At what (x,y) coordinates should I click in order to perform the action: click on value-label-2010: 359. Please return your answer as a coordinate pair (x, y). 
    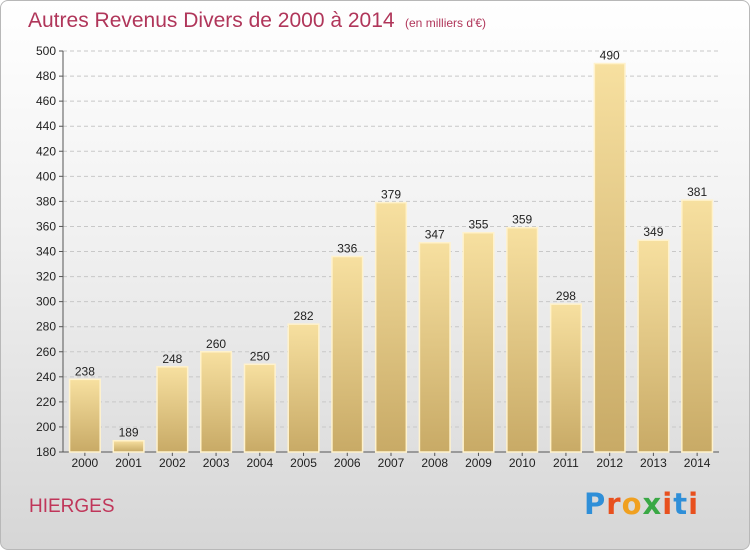
    Looking at the image, I should click on (522, 220).